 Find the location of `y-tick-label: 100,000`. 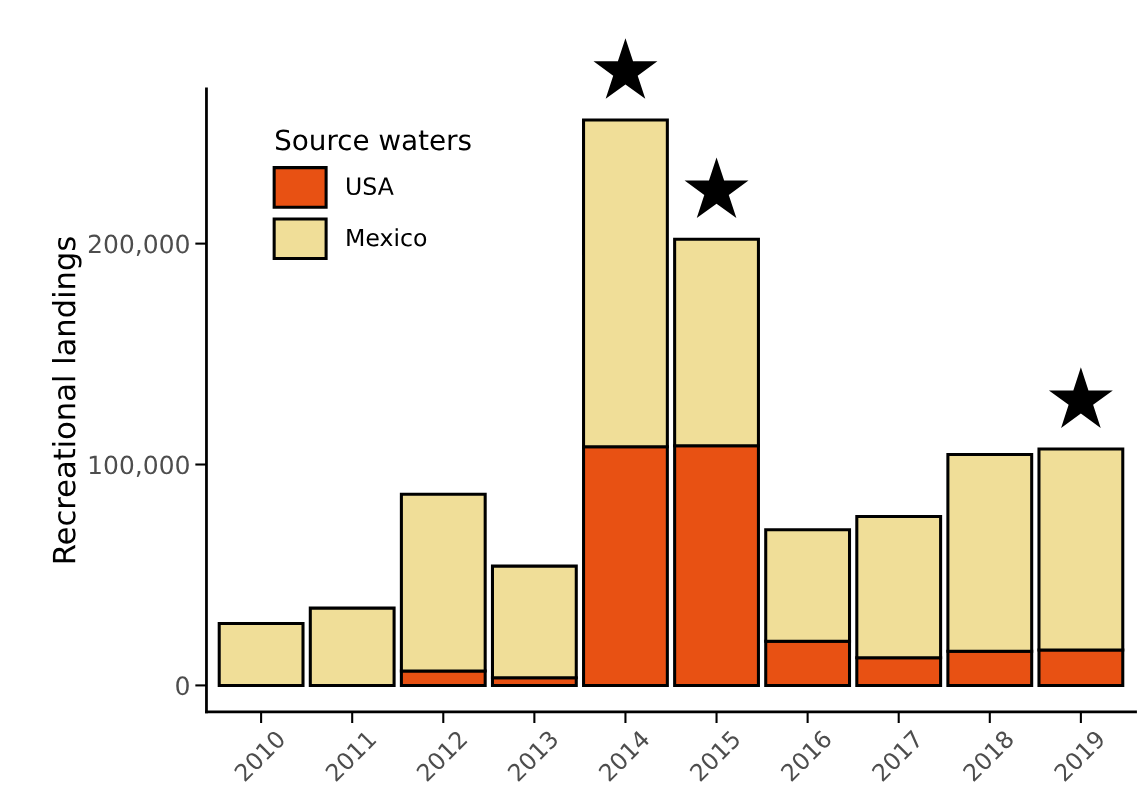

y-tick-label: 100,000 is located at coordinates (139, 466).